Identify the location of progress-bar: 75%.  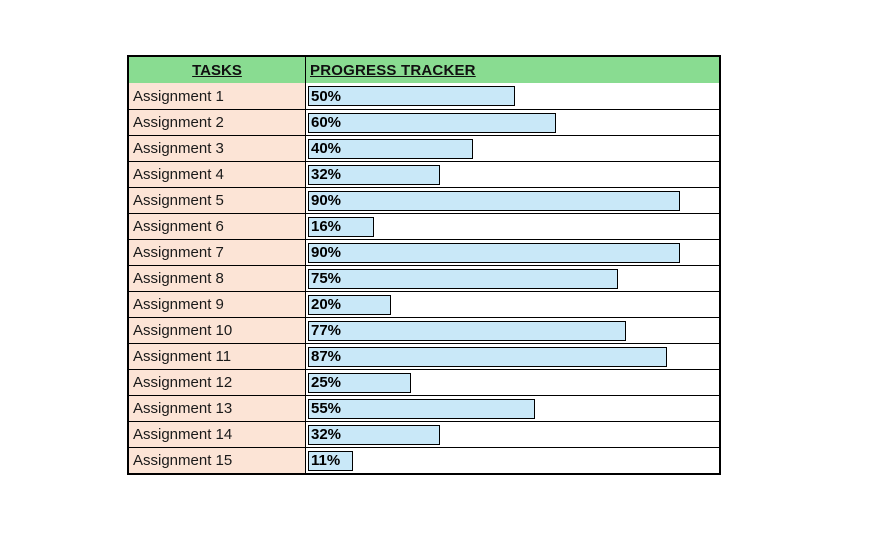
(463, 278).